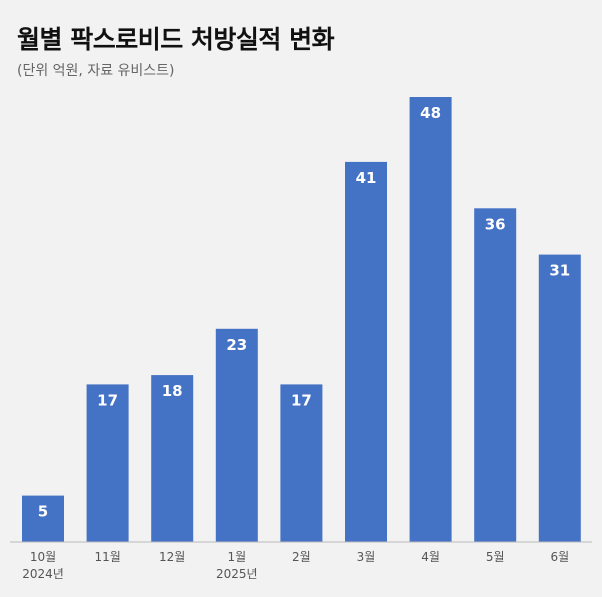  Describe the element at coordinates (107, 557) in the screenshot. I see `x-tick-label: 11월` at that location.